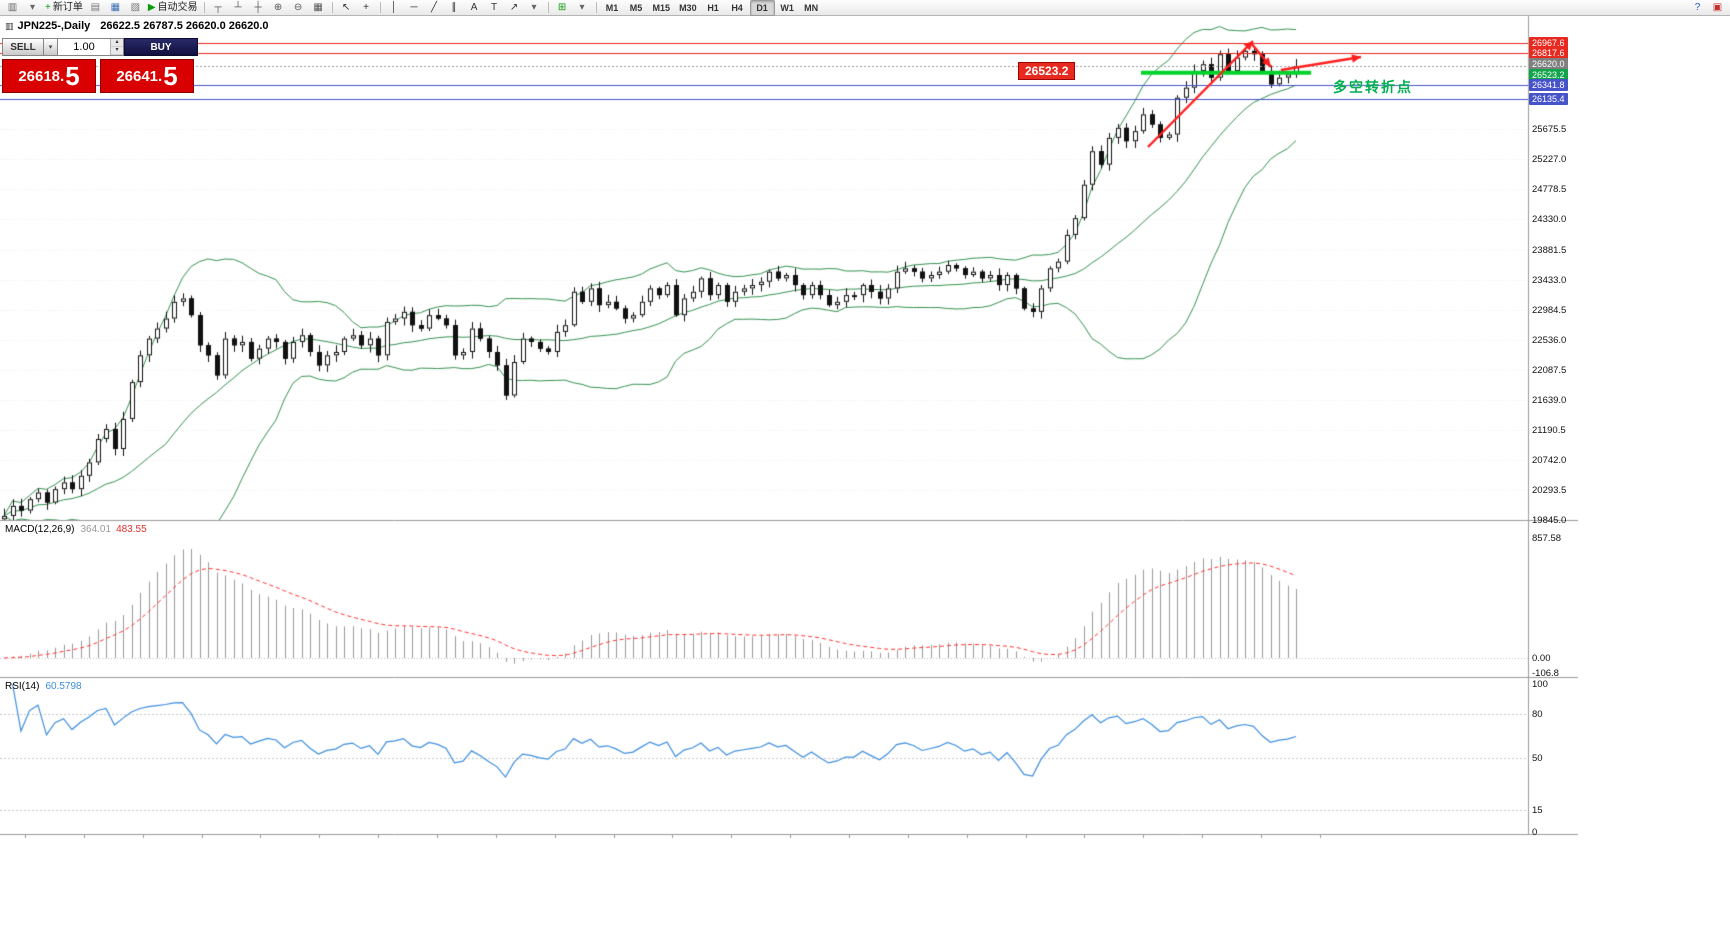  I want to click on indicators-icon: ⊞, so click(562, 8).